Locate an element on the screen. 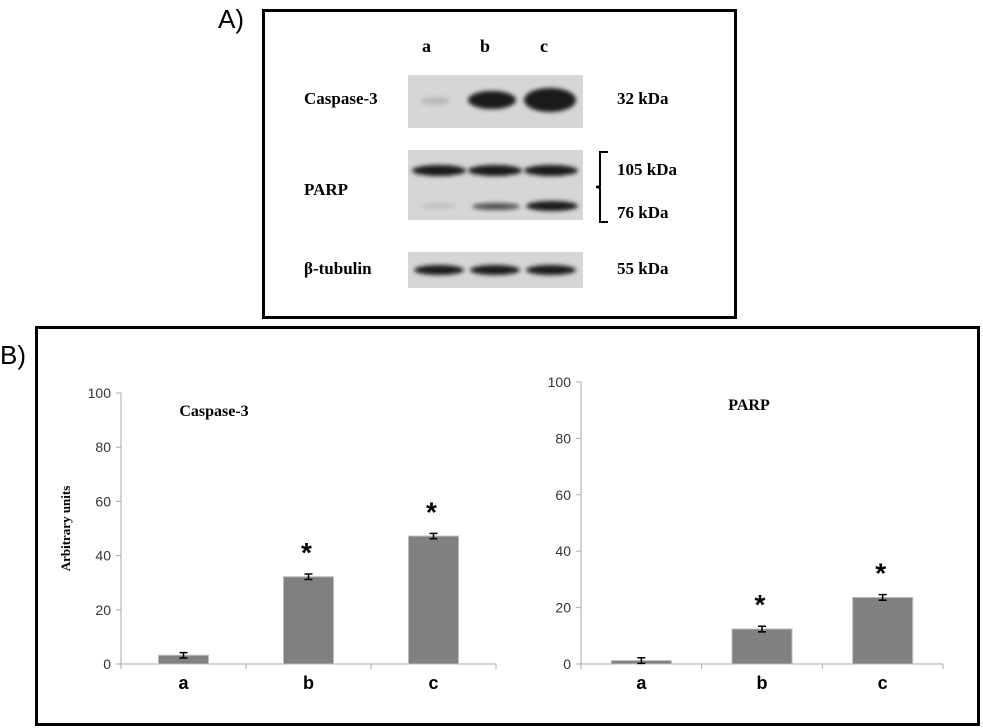 Image resolution: width=983 pixels, height=728 pixels. blot-tubulin is located at coordinates (495, 270).